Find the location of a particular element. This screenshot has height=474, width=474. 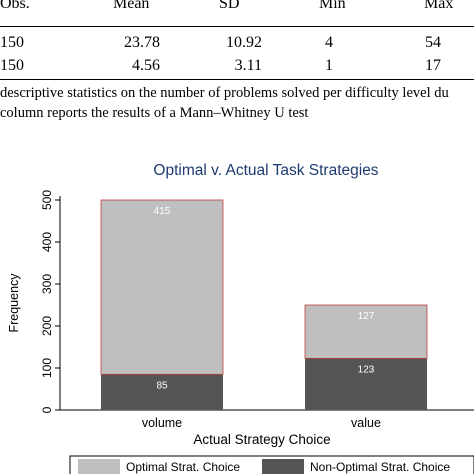

x-tick-label: value is located at coordinates (366, 423).